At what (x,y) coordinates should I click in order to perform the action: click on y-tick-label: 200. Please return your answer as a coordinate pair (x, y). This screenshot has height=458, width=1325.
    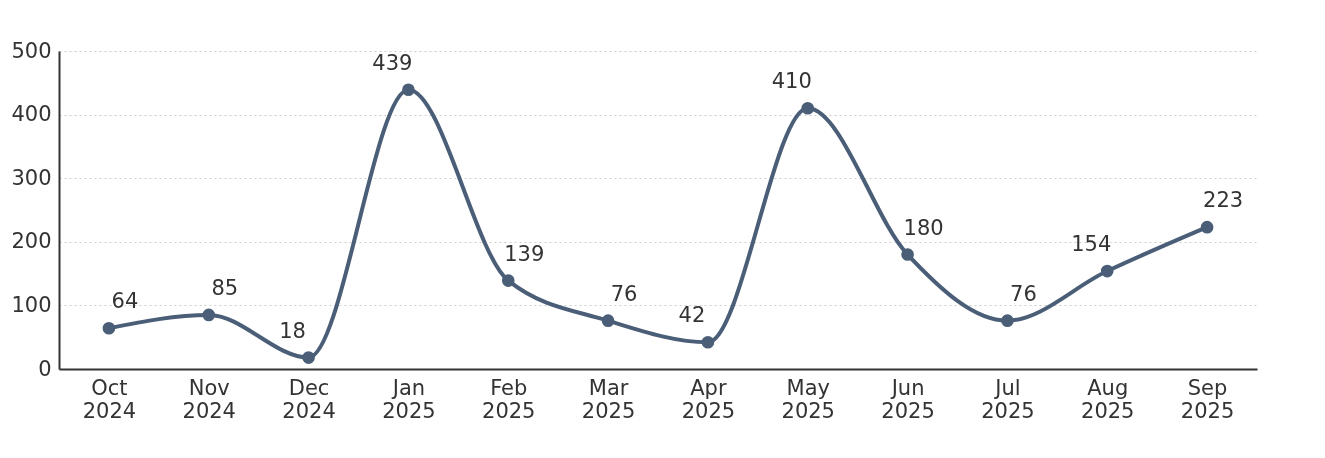
    Looking at the image, I should click on (31, 241).